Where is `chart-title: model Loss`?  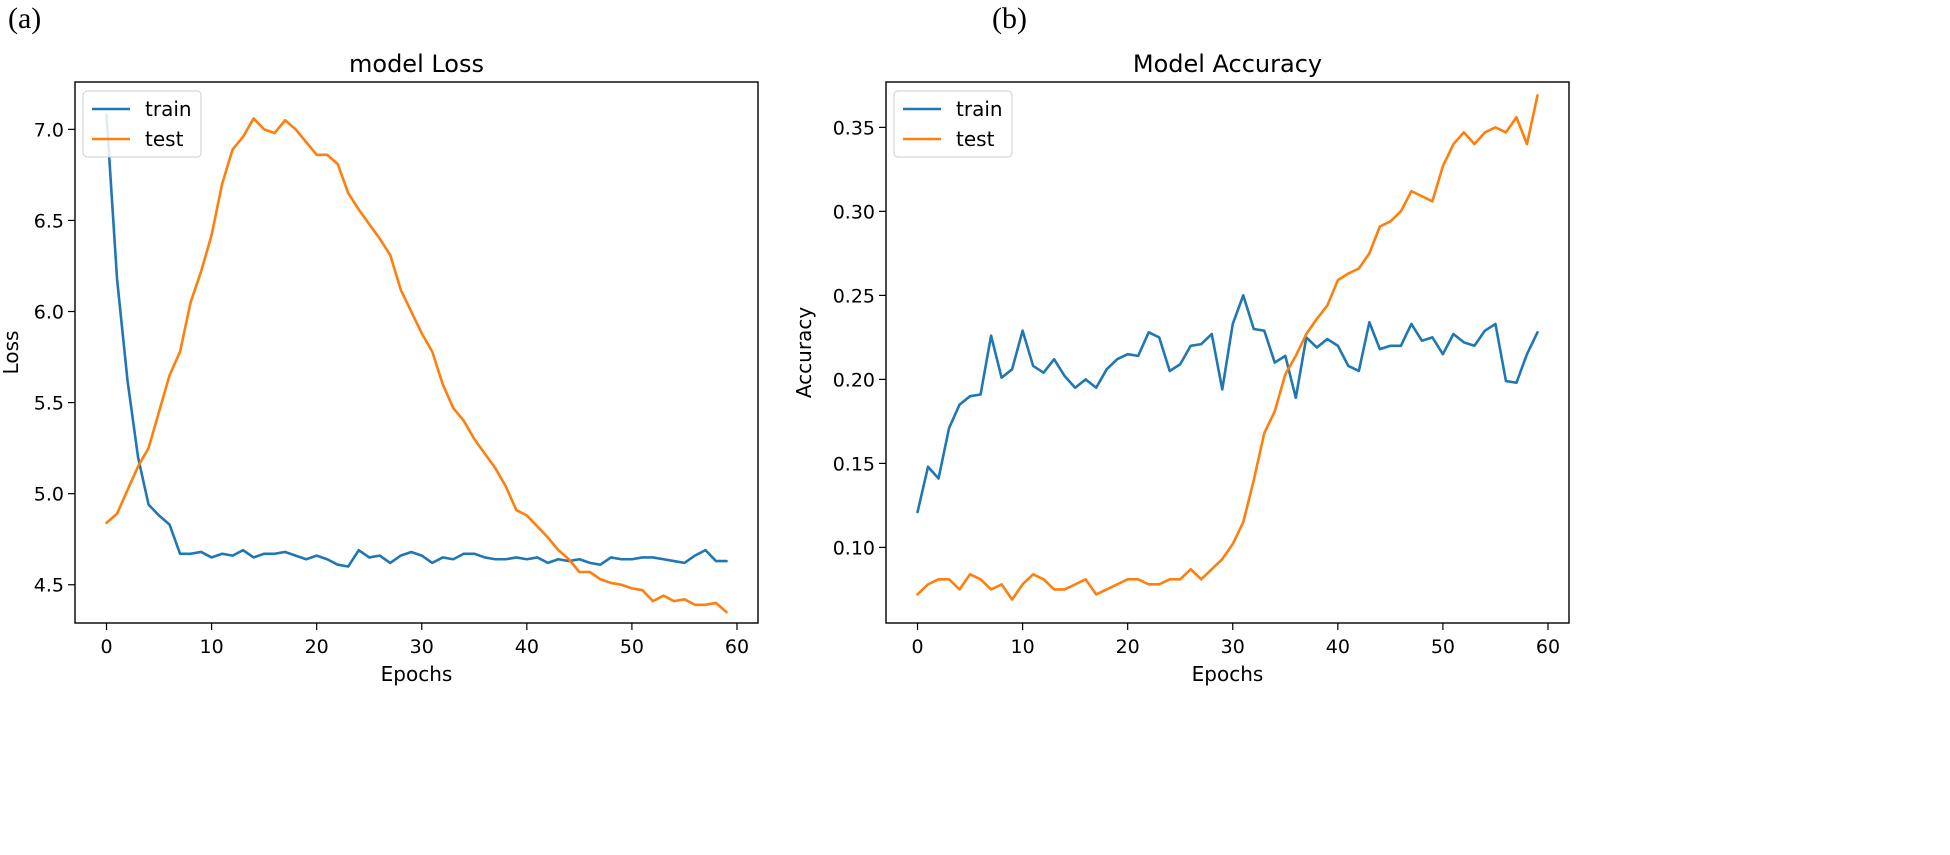 chart-title: model Loss is located at coordinates (416, 64).